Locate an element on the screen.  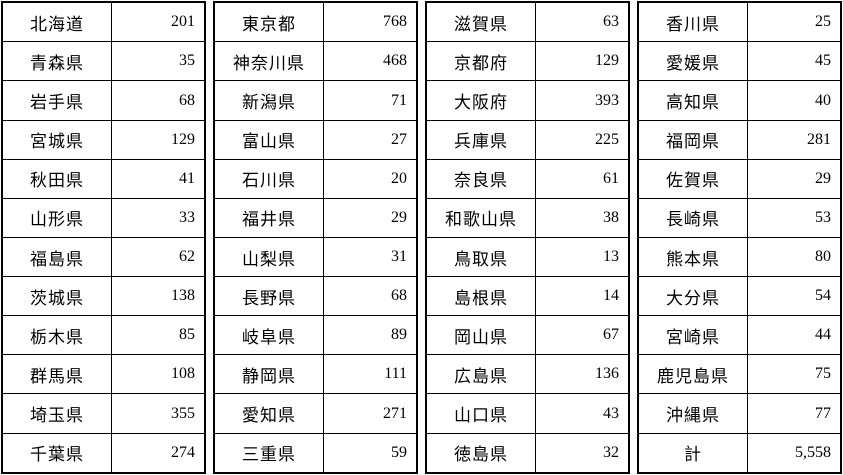
prefecture-name-cell: 佐賀県 is located at coordinates (693, 178).